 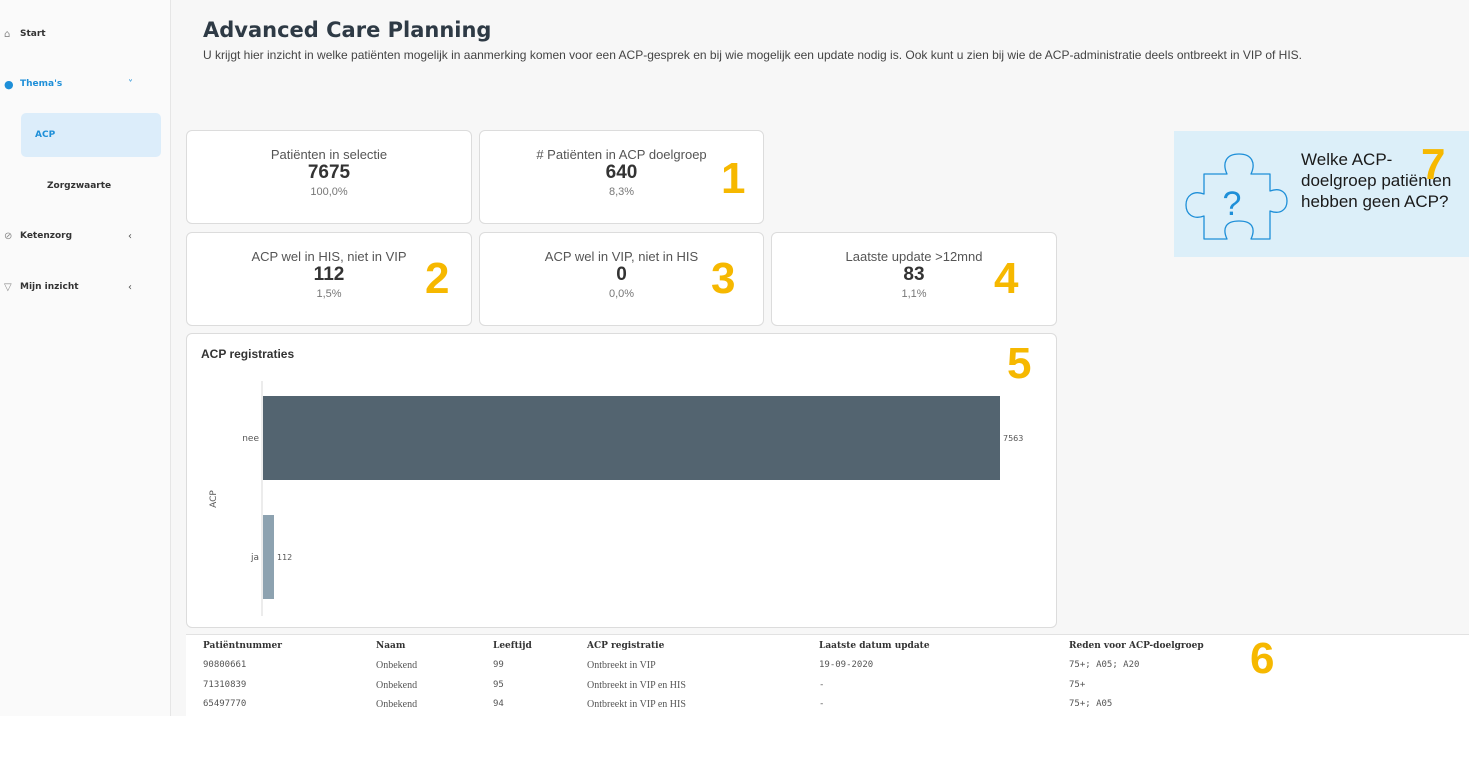 I want to click on kpi-value: 640, so click(x=621, y=172).